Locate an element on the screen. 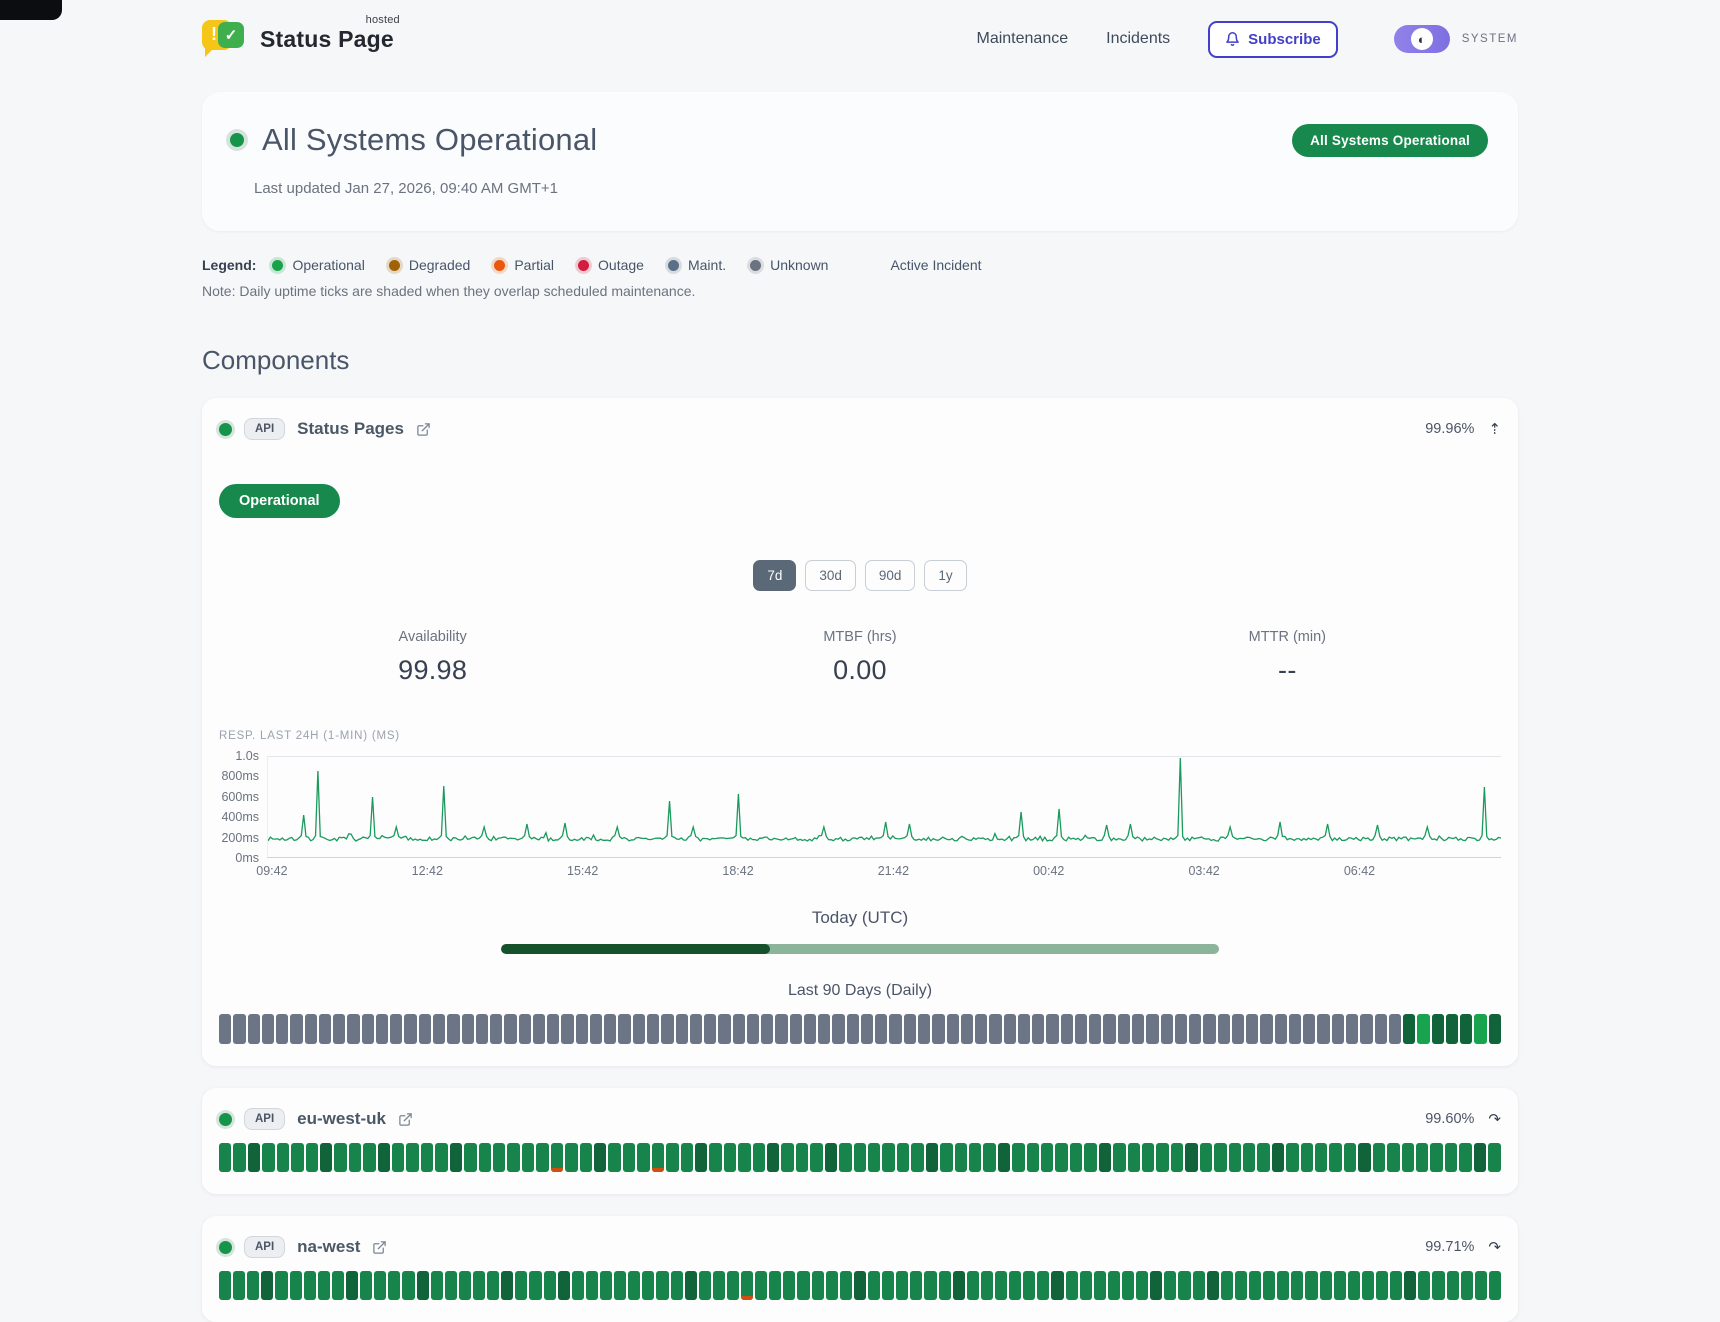 The image size is (1720, 1322). x-axis-tick: 09:42 is located at coordinates (272, 871).